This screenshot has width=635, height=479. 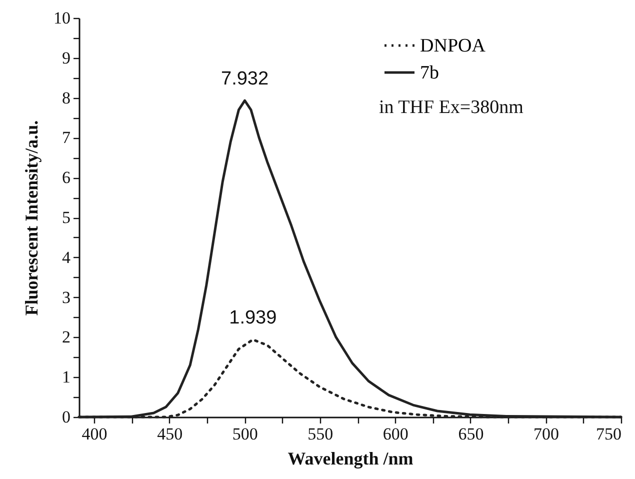 I want to click on x-tick-label: 500, so click(x=245, y=434).